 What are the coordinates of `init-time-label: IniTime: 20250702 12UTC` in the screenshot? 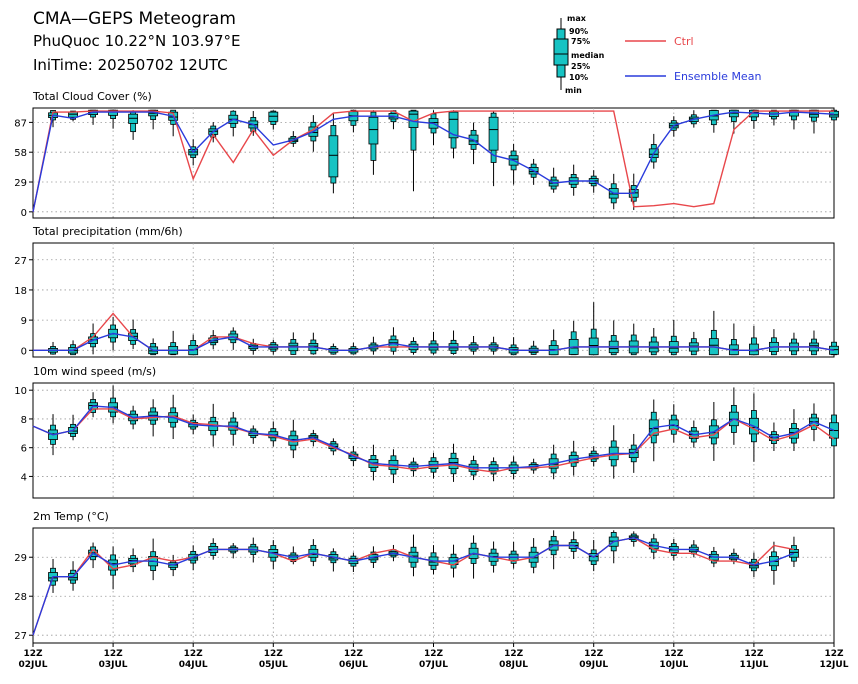 It's located at (130, 65).